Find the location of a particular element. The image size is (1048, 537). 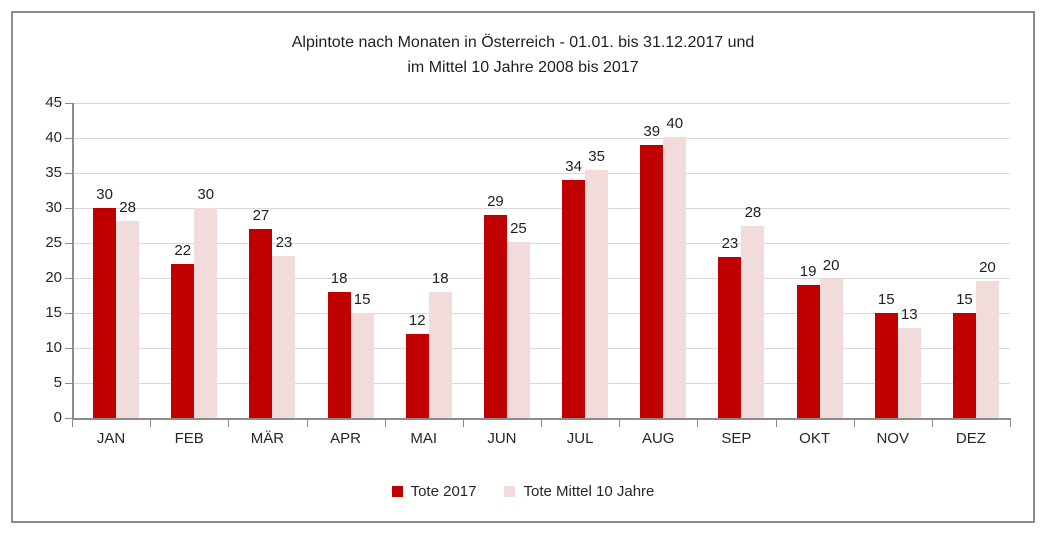

x-axis-label-JAN: JAN is located at coordinates (111, 438).